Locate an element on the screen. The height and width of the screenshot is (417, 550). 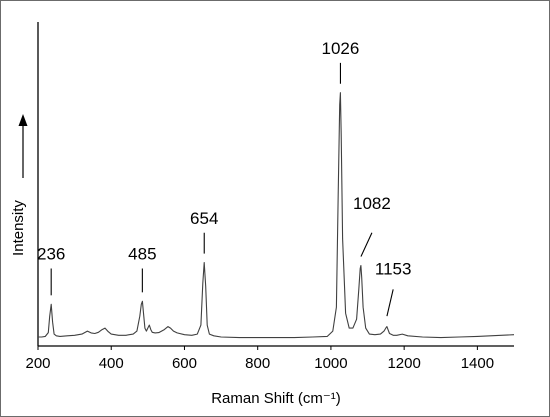
peak-label: 1153 is located at coordinates (393, 268).